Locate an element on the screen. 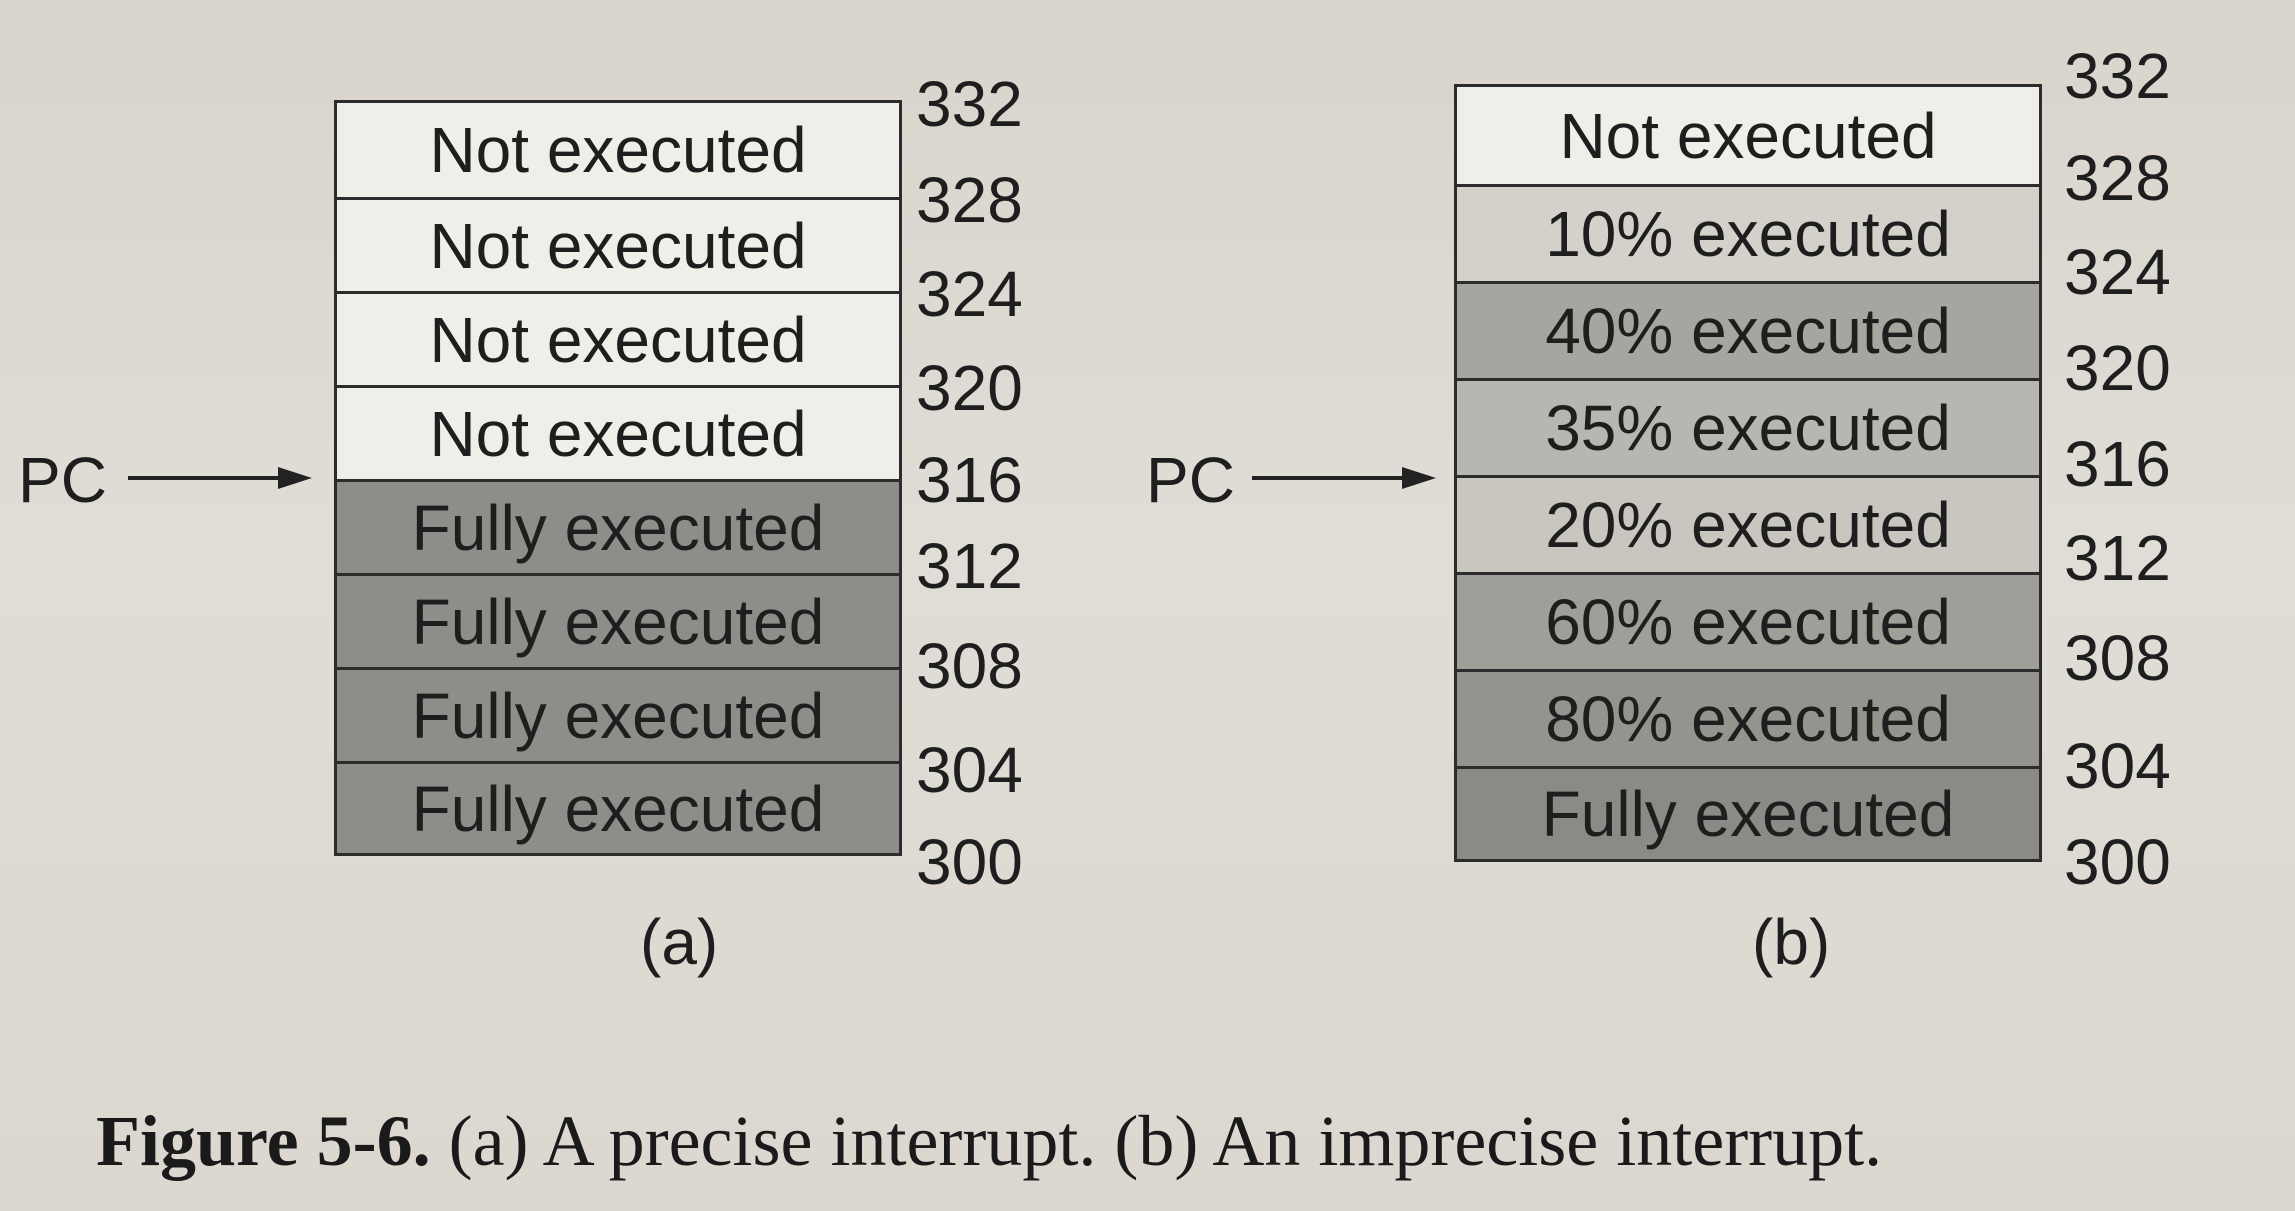  address-label-b: 300 is located at coordinates (2117, 862).